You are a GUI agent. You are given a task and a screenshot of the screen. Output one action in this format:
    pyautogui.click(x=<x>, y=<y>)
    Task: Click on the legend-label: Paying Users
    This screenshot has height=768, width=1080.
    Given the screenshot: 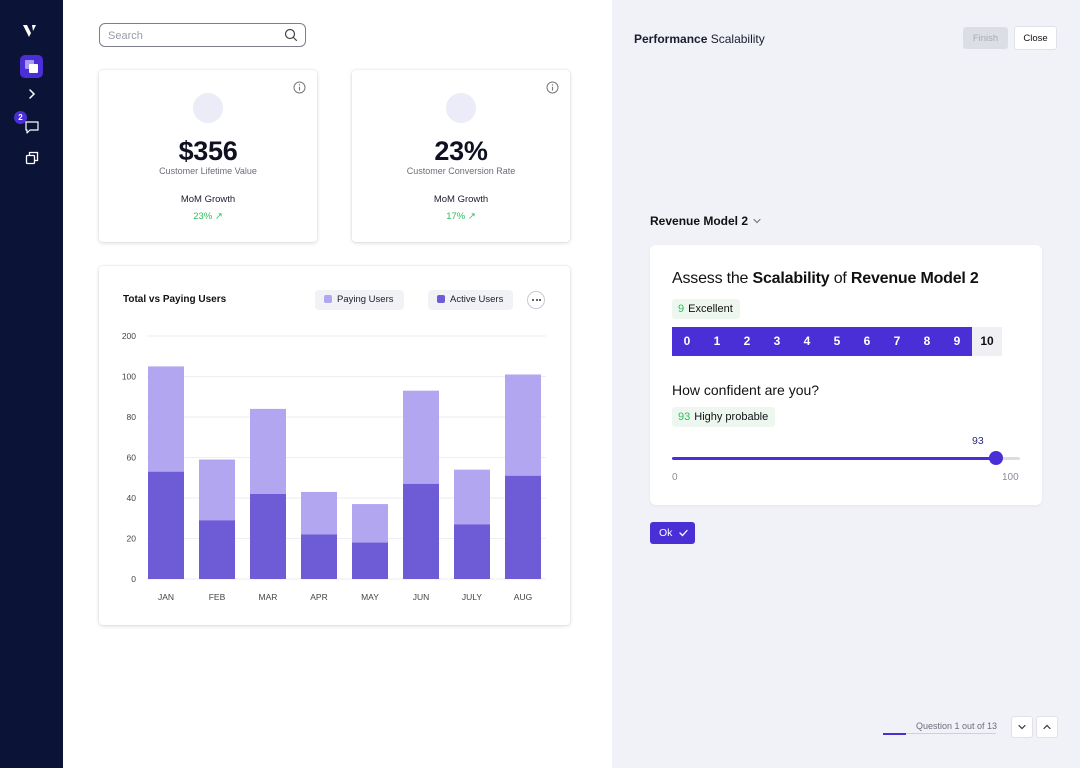 What is the action you would take?
    pyautogui.click(x=365, y=299)
    